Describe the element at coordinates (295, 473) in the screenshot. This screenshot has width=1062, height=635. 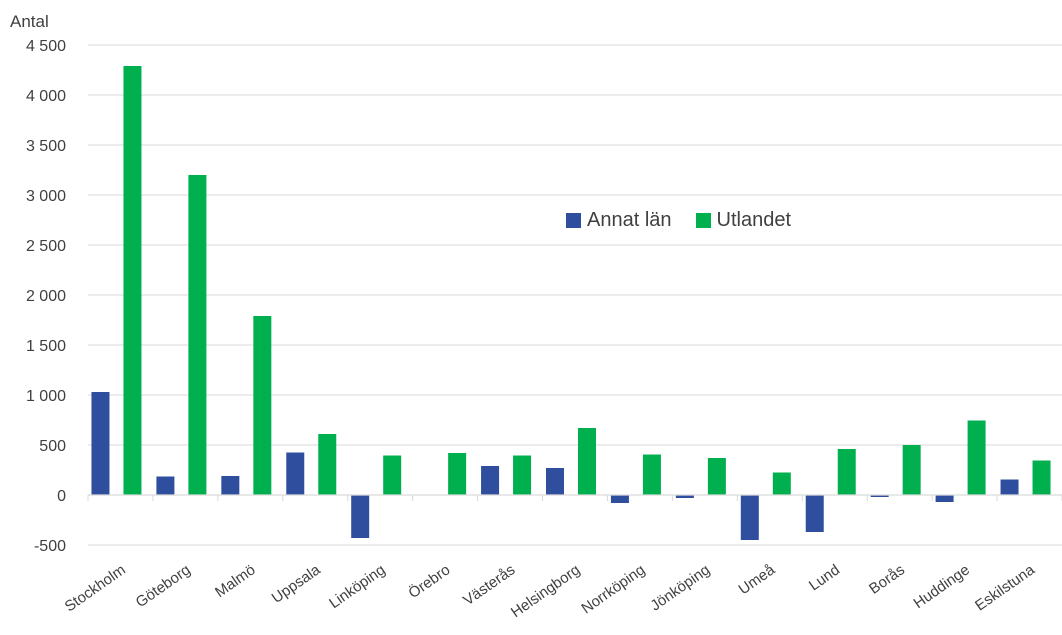
I see `bar-annat-lan-uppsala` at that location.